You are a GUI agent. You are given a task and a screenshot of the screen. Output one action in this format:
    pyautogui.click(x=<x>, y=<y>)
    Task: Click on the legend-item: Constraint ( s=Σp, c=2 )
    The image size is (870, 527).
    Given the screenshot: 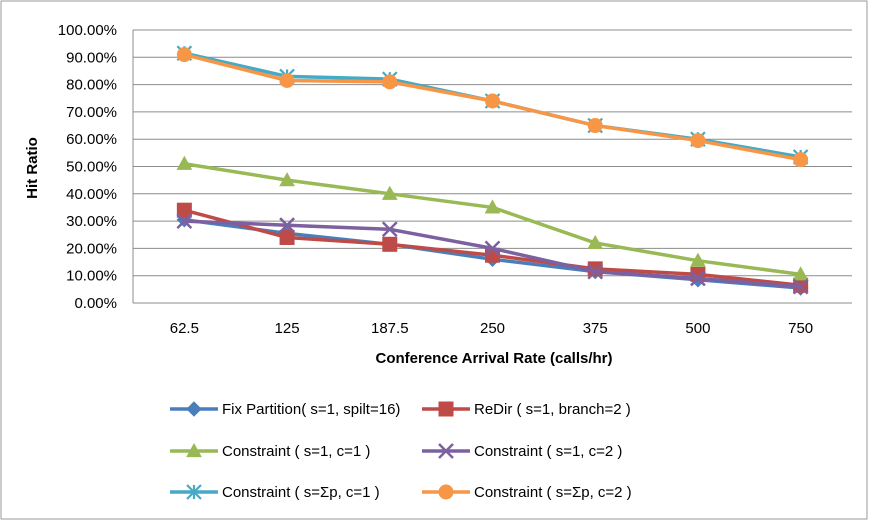 What is the action you would take?
    pyautogui.click(x=527, y=492)
    